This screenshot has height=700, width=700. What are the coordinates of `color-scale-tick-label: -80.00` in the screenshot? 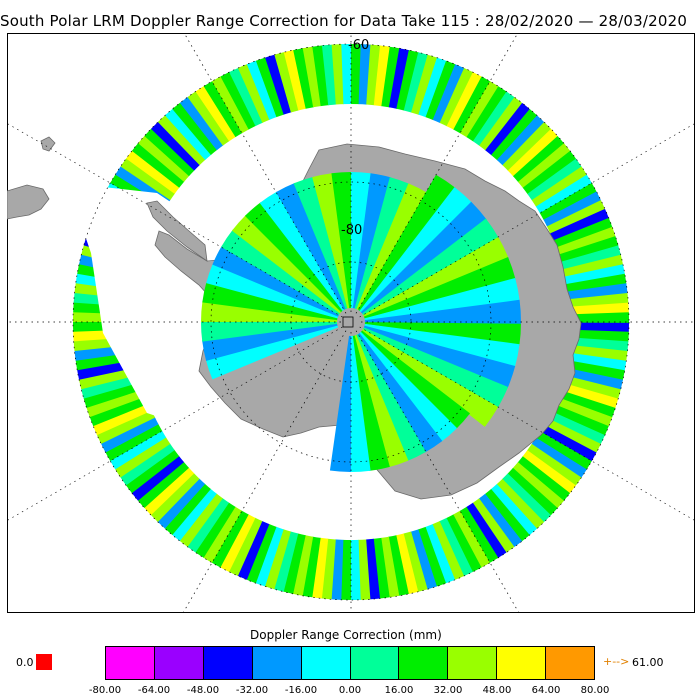 It's located at (105, 690).